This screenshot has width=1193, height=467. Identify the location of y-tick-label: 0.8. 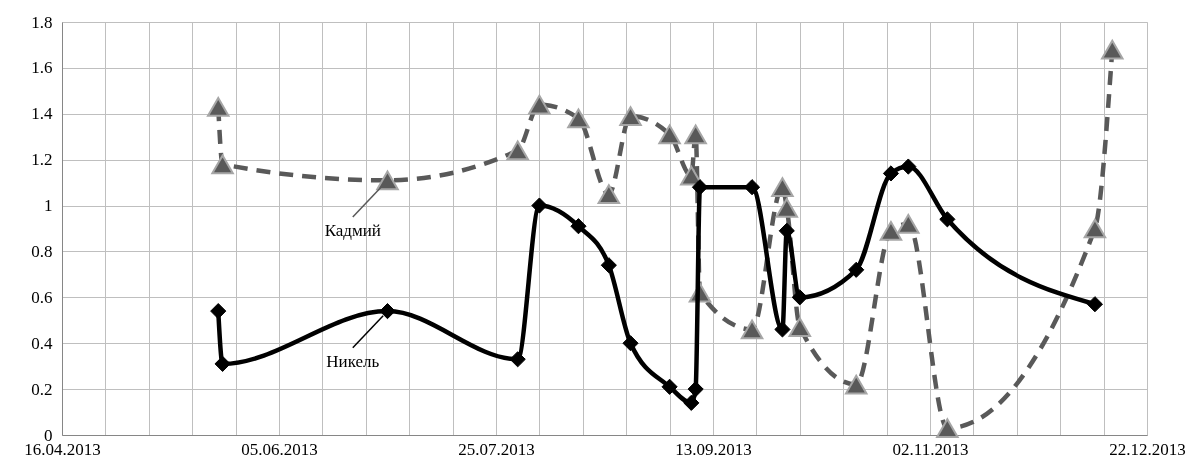
(42, 251).